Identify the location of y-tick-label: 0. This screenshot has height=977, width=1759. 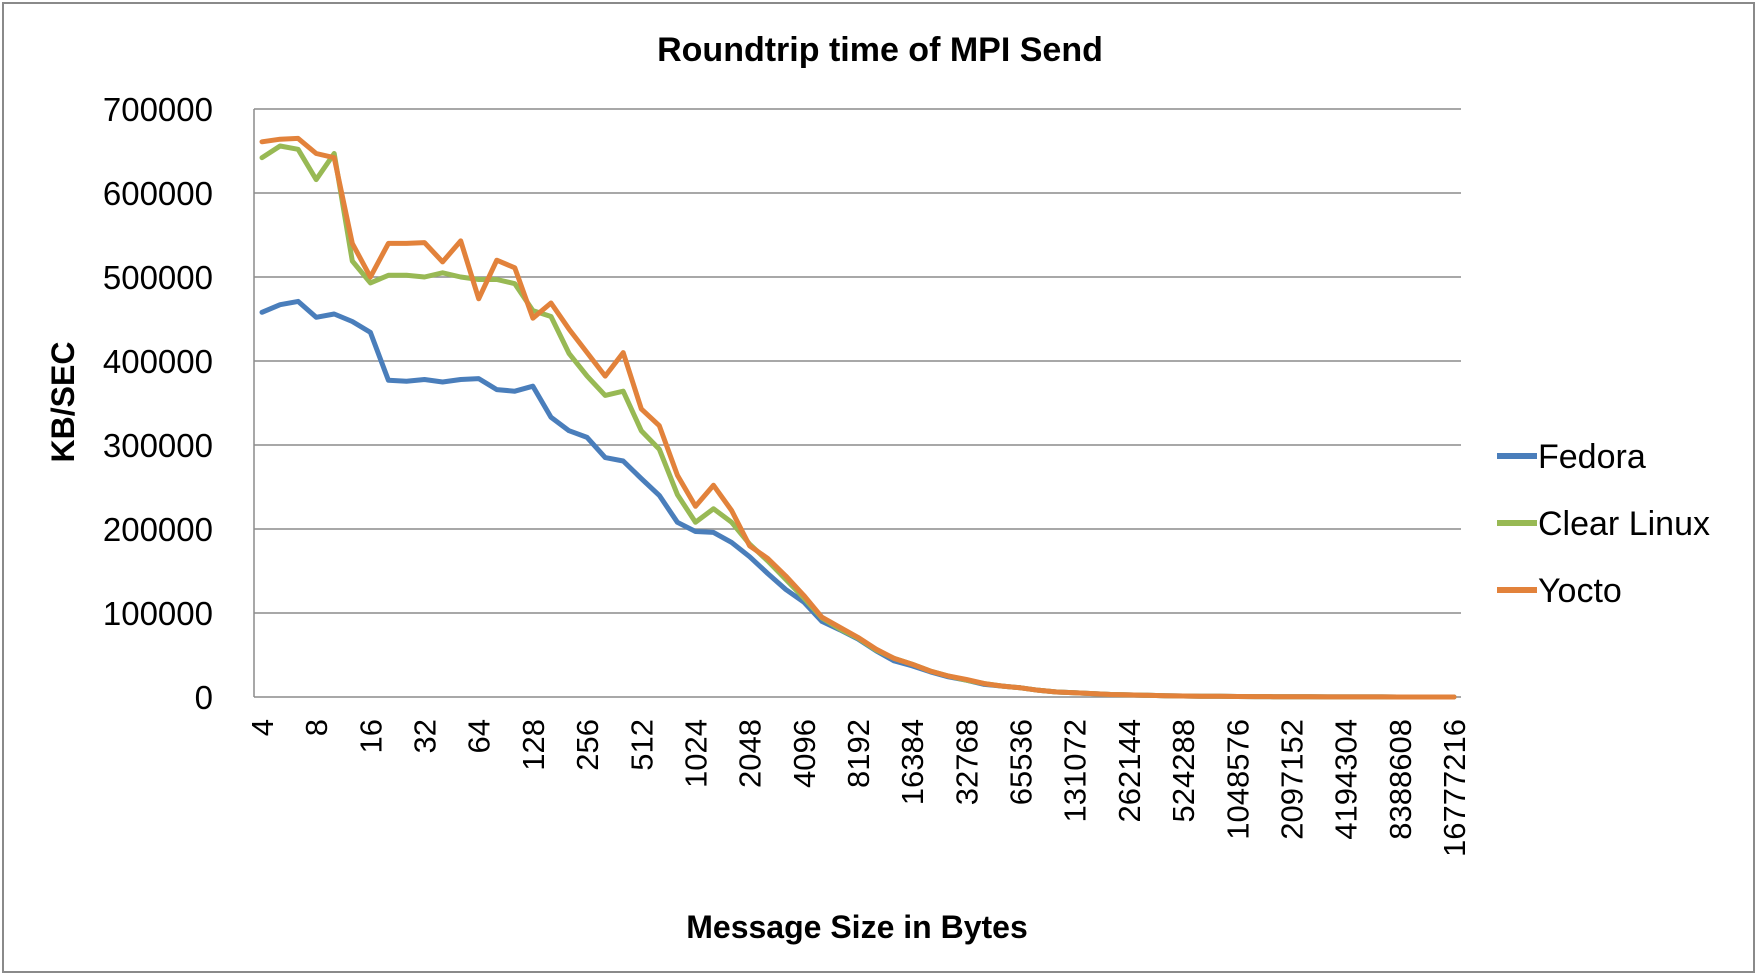
(204, 697).